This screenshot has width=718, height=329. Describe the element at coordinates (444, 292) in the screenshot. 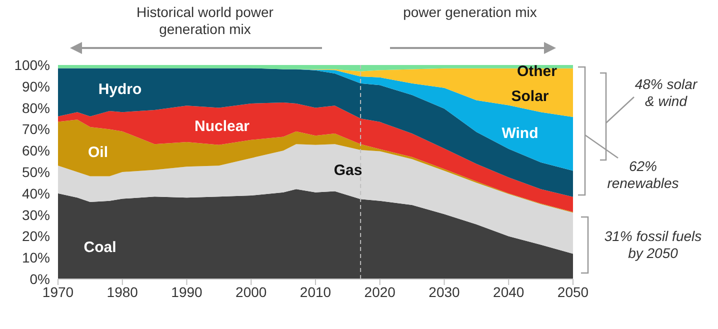

I see `x-tick-label: 2030` at that location.